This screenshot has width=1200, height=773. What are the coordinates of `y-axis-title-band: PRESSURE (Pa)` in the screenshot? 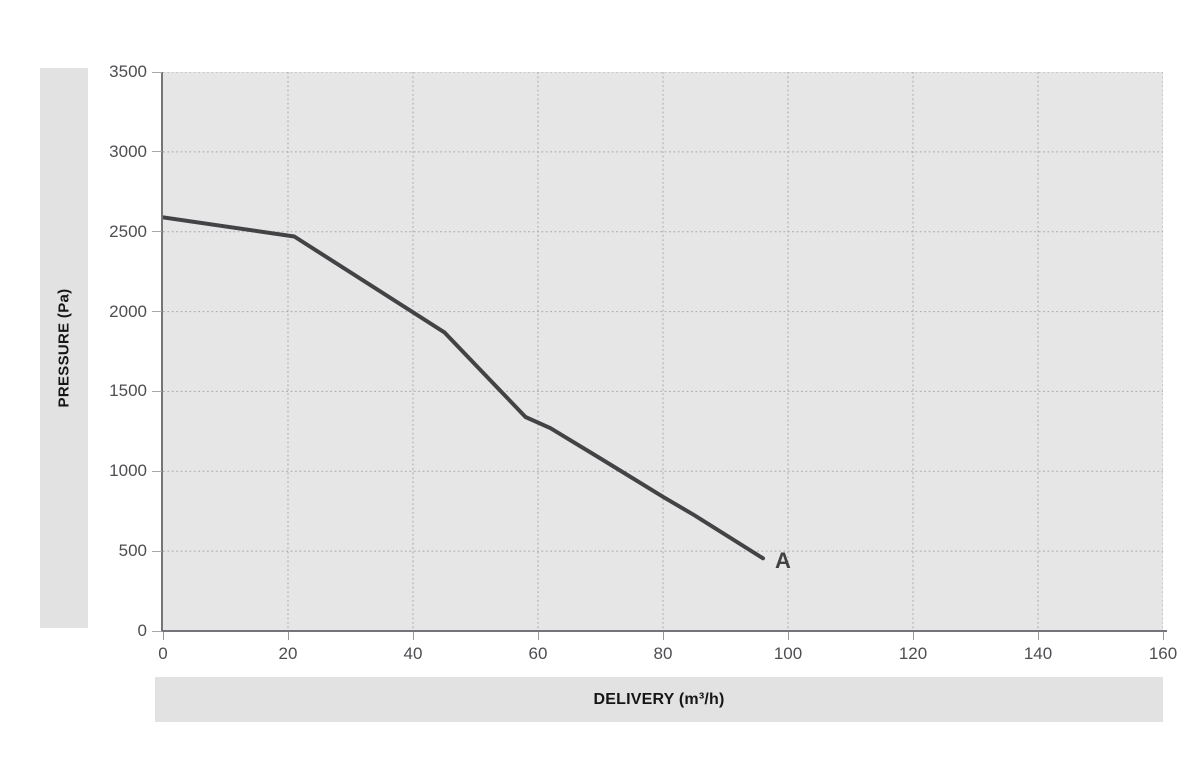 It's located at (64, 348).